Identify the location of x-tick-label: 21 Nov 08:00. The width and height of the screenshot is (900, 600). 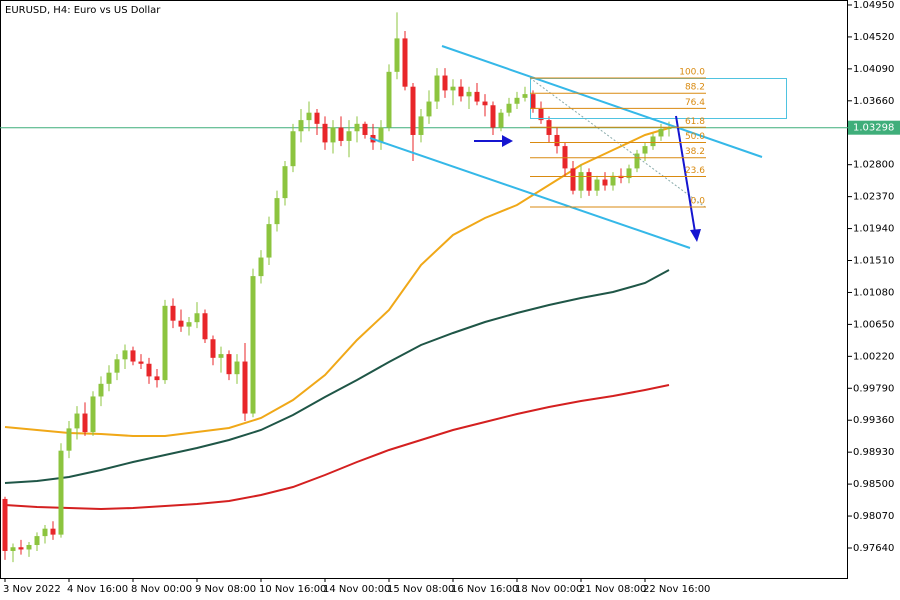
(612, 589).